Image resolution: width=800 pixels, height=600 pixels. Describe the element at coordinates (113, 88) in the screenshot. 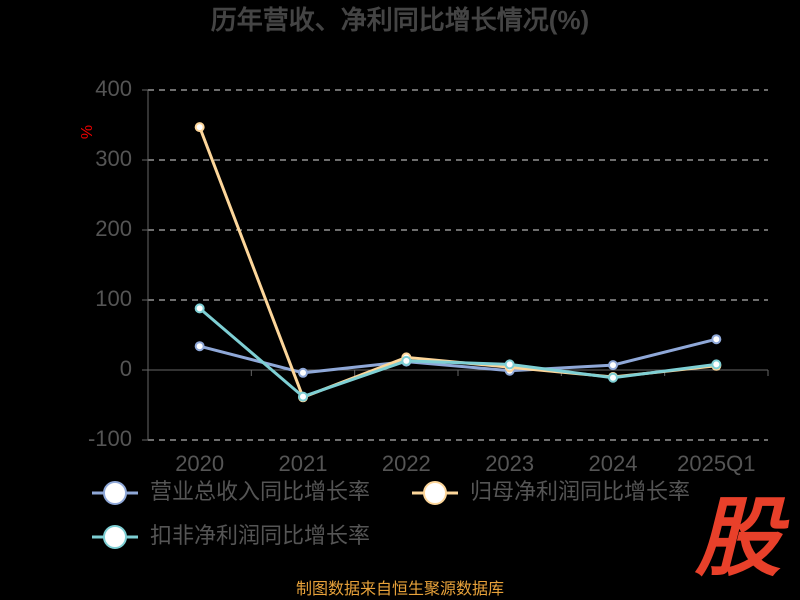

I see `y-tick-label: 400` at that location.